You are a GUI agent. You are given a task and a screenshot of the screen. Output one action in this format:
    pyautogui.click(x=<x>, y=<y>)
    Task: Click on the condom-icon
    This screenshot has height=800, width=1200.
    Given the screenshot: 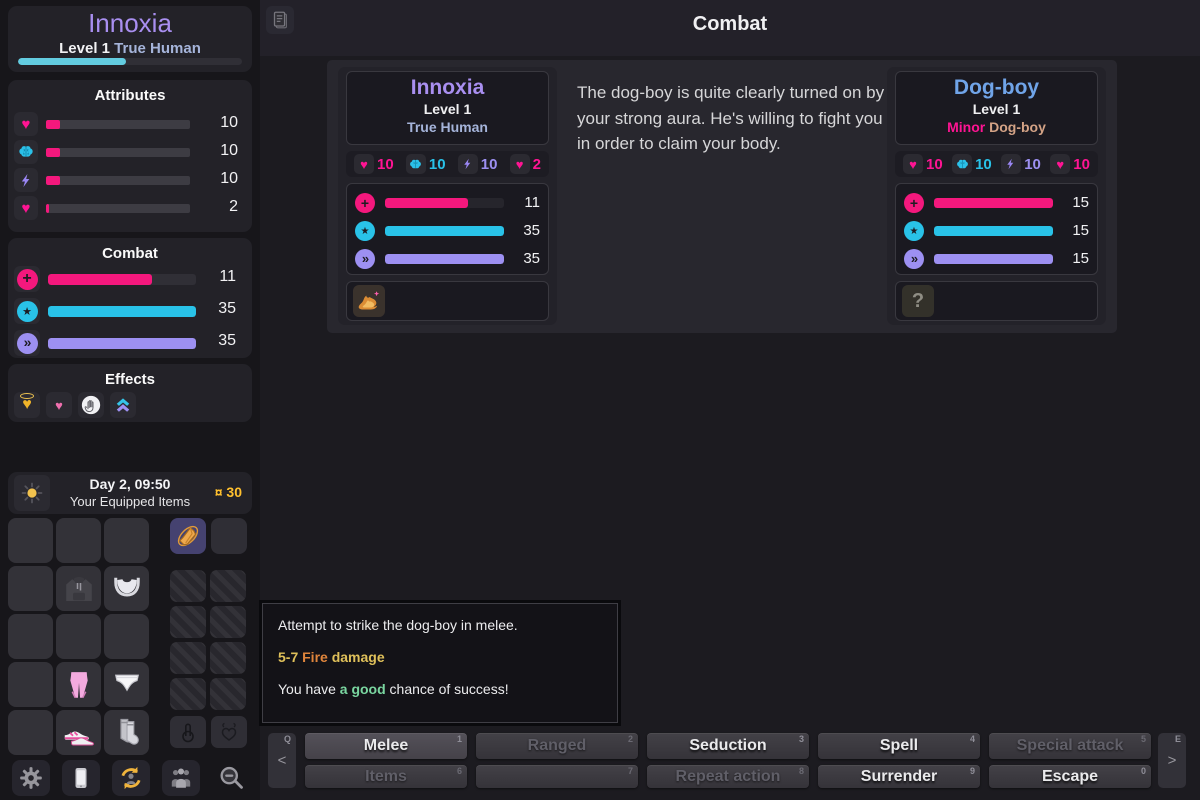 What is the action you would take?
    pyautogui.click(x=188, y=733)
    